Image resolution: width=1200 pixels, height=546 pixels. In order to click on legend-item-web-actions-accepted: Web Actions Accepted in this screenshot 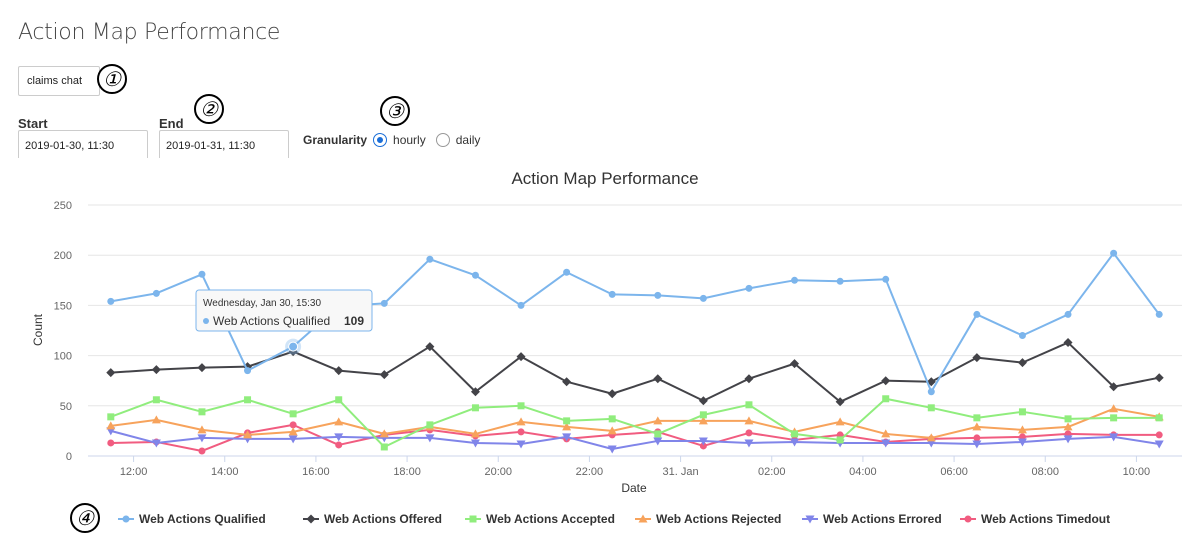, I will do `click(540, 519)`.